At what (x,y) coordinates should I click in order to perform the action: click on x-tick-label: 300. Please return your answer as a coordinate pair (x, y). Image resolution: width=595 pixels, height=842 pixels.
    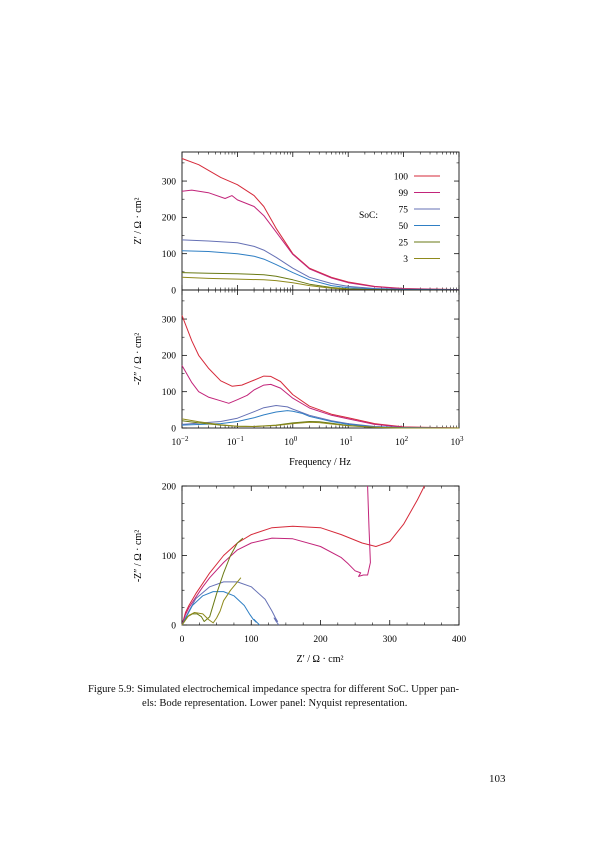
    Looking at the image, I should click on (390, 640).